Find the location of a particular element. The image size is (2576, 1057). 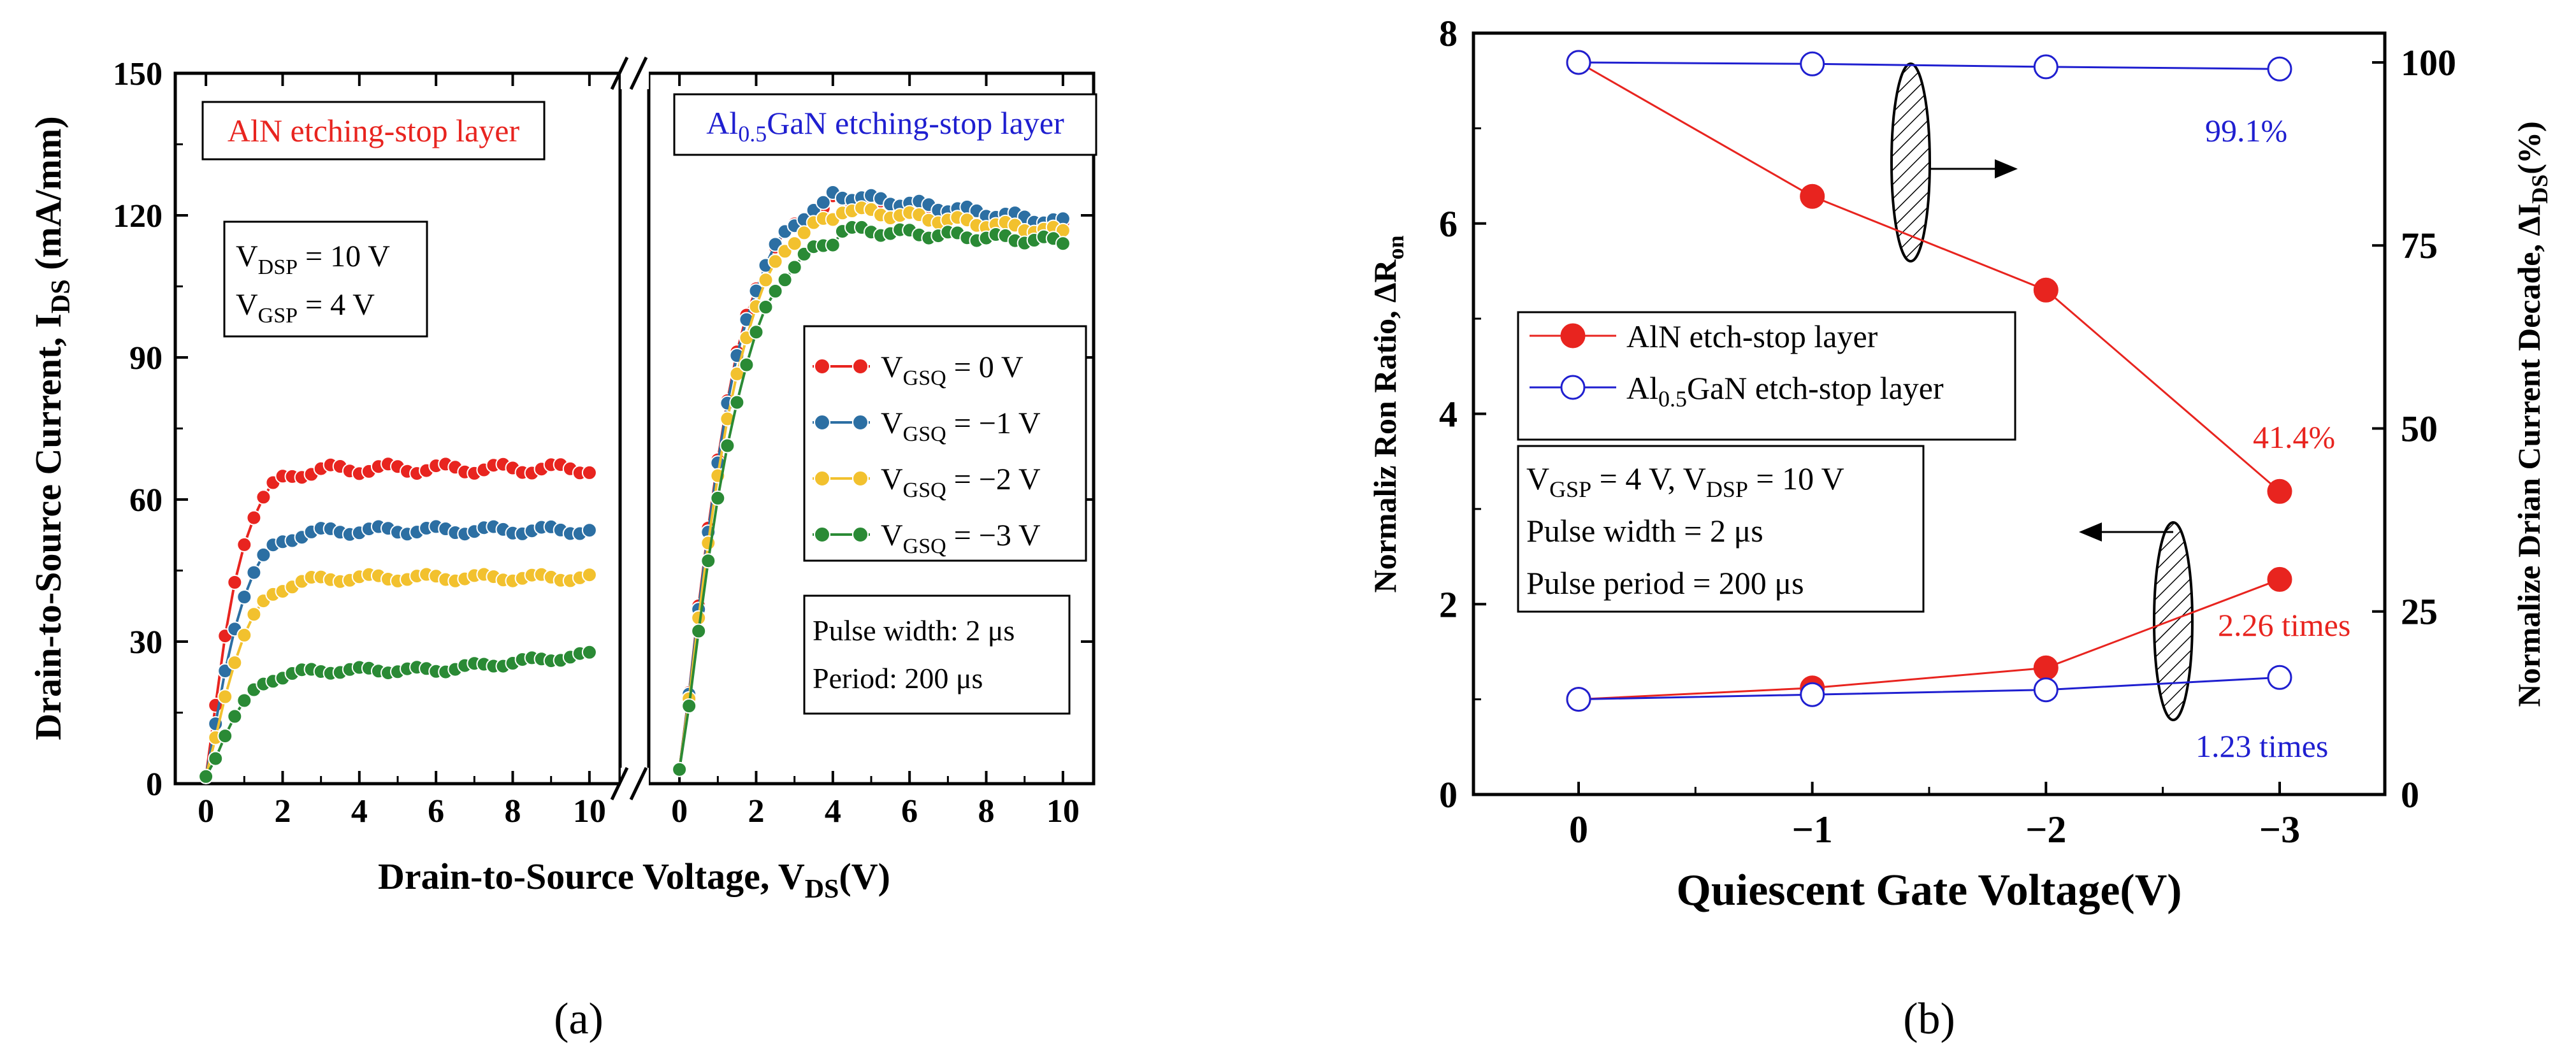

panel-a-y-label-post: (mA/mm) is located at coordinates (48, 197).